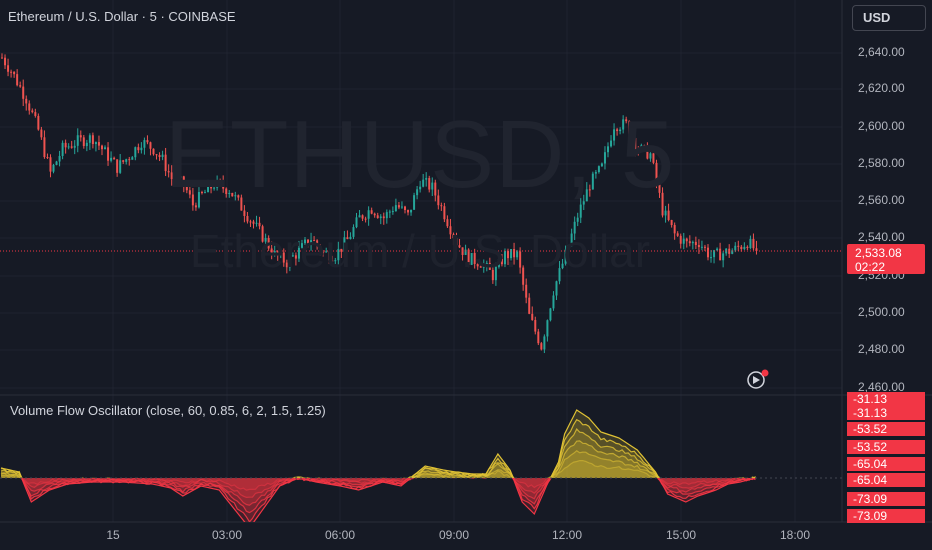  What do you see at coordinates (881, 126) in the screenshot?
I see `price-tick-label: 2,600.00` at bounding box center [881, 126].